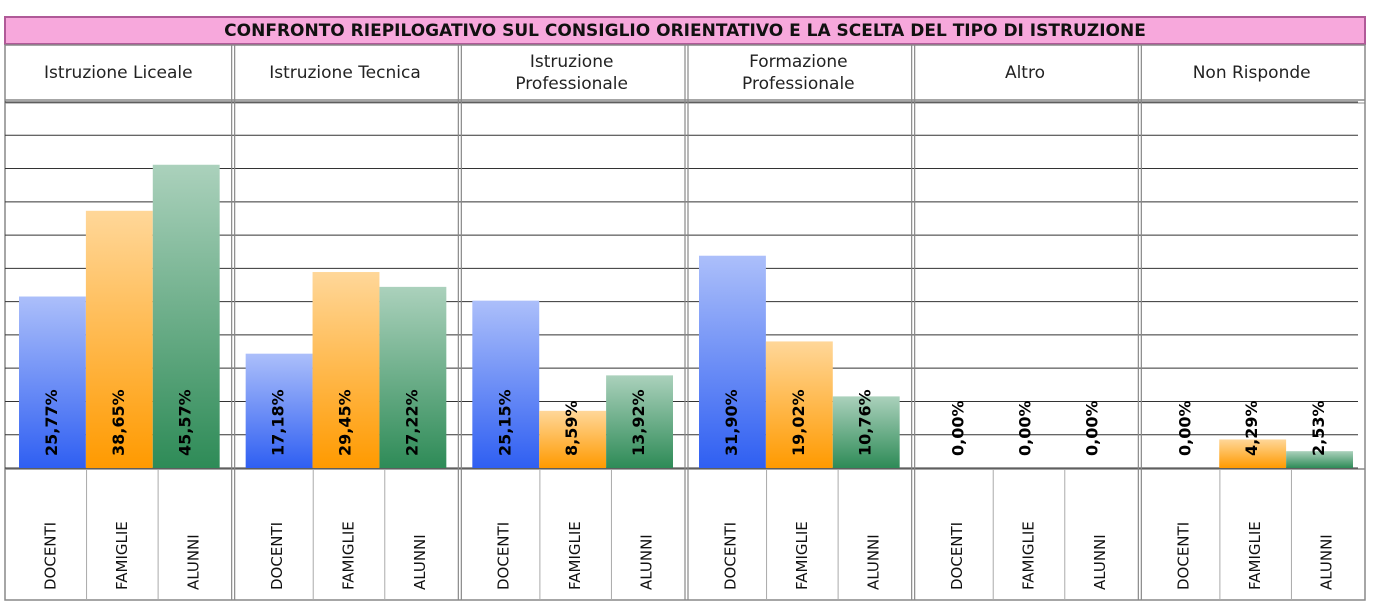 The image size is (1378, 603). I want to click on header-cell: Altro, so click(1025, 73).